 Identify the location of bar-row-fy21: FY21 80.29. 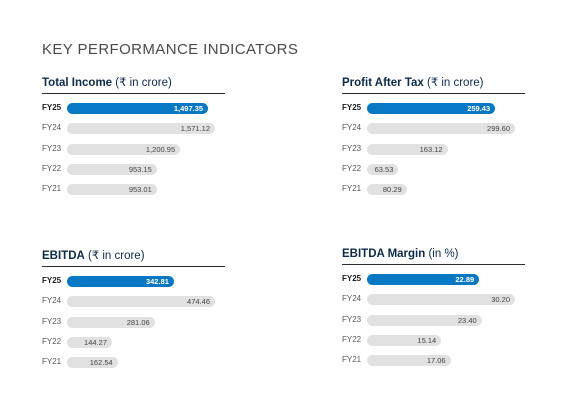
(433, 190).